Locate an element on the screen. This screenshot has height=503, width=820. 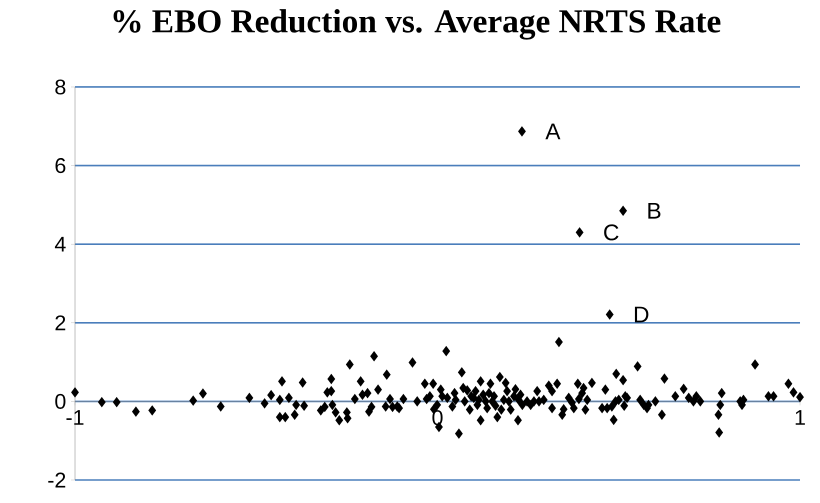
annotation: C is located at coordinates (611, 232).